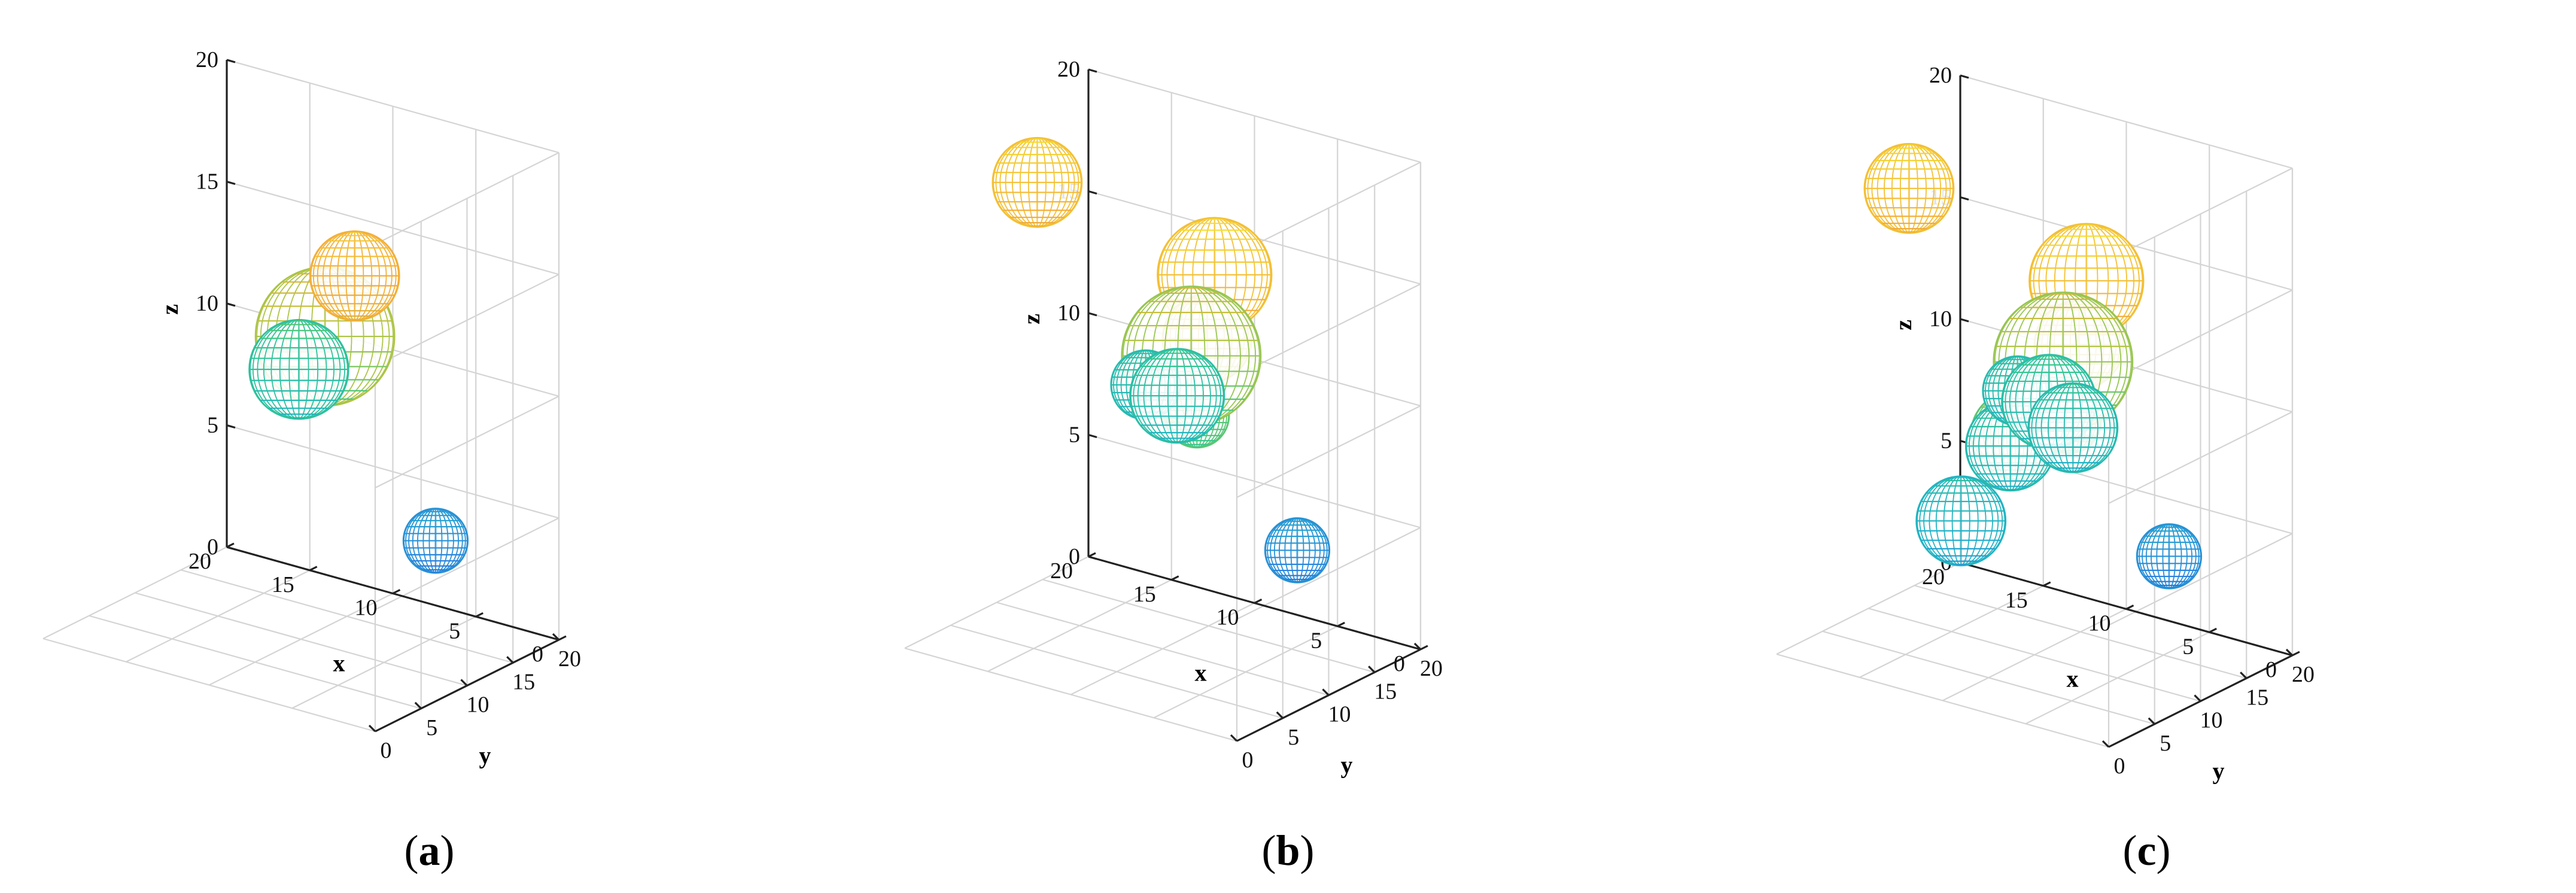  What do you see at coordinates (1316, 641) in the screenshot?
I see `x-tick-label: 5` at bounding box center [1316, 641].